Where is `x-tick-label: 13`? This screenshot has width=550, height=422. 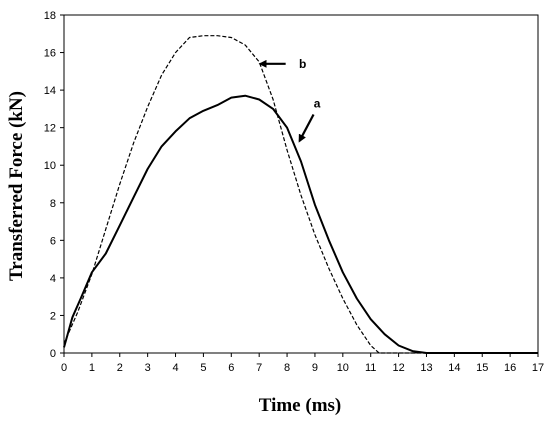 x-tick-label: 13 is located at coordinates (426, 368).